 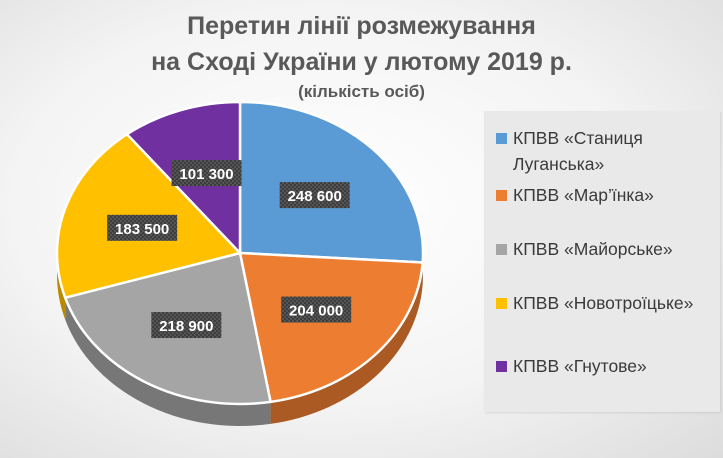 What do you see at coordinates (361, 91) in the screenshot?
I see `chart-subtitle: (кількість осіб)` at bounding box center [361, 91].